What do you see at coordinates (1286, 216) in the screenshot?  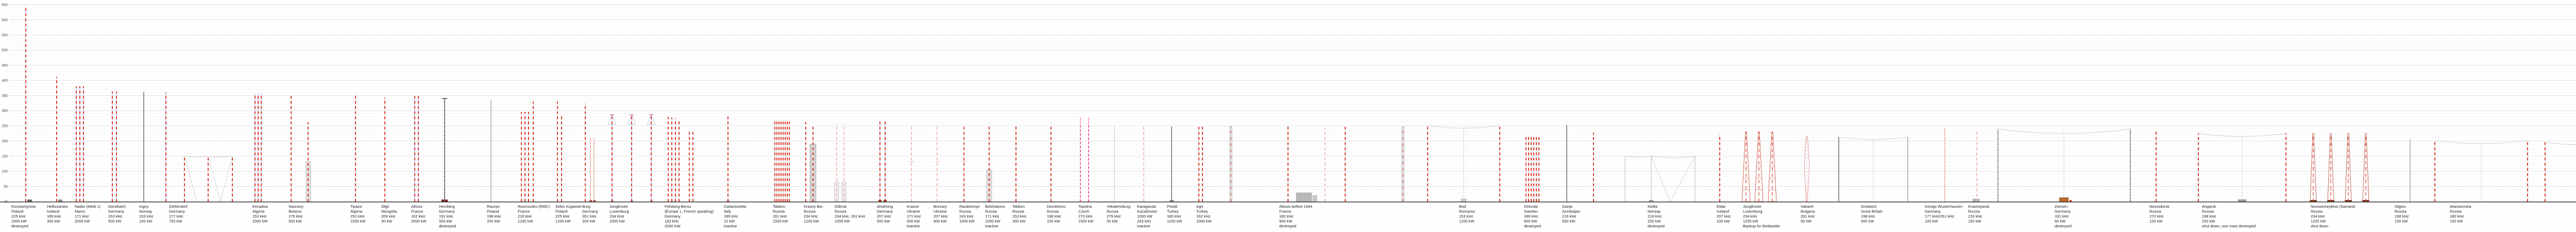 I see `station-label-line: 182 kHz` at bounding box center [1286, 216].